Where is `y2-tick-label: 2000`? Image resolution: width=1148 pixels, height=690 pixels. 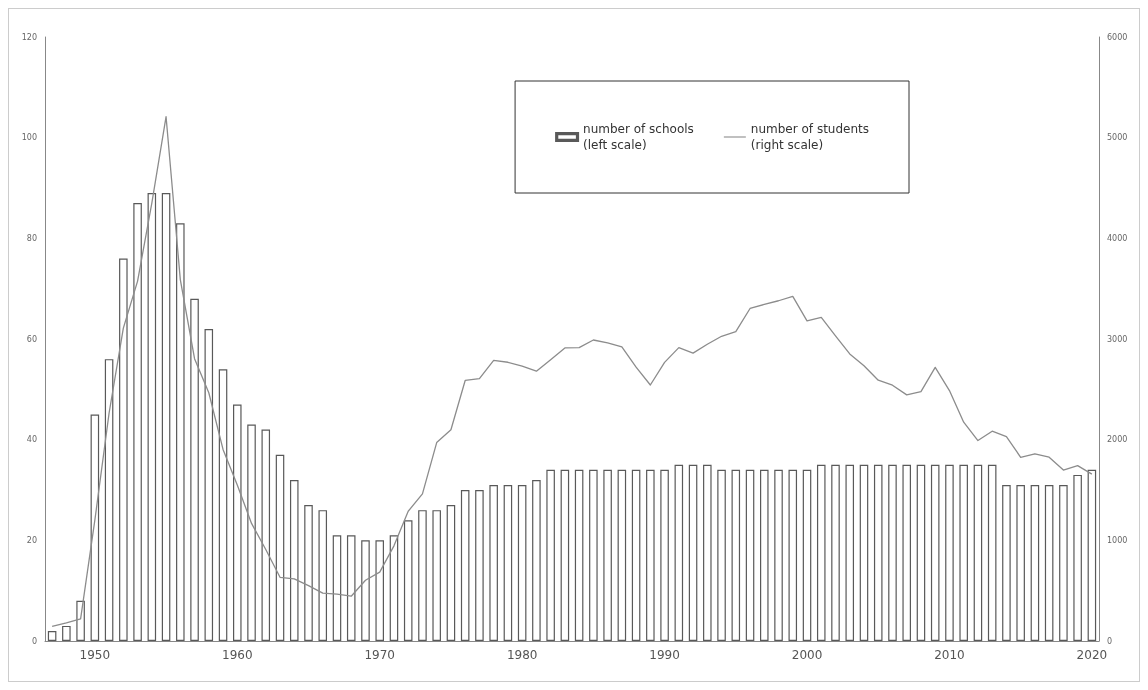 y2-tick-label: 2000 is located at coordinates (1117, 440).